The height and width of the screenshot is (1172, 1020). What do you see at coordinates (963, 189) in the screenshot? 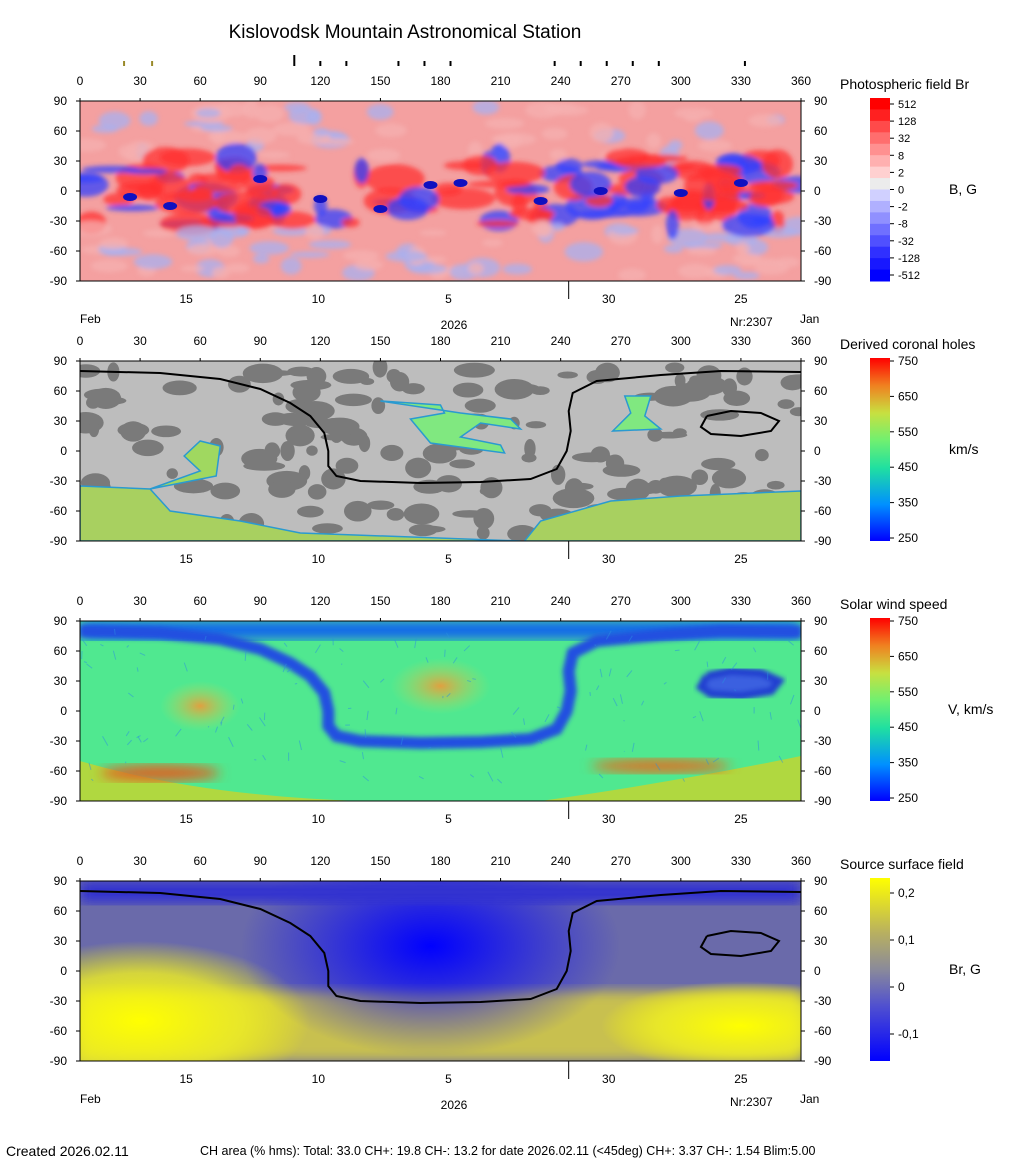
I see `panel-unit-photo: B, G` at bounding box center [963, 189].